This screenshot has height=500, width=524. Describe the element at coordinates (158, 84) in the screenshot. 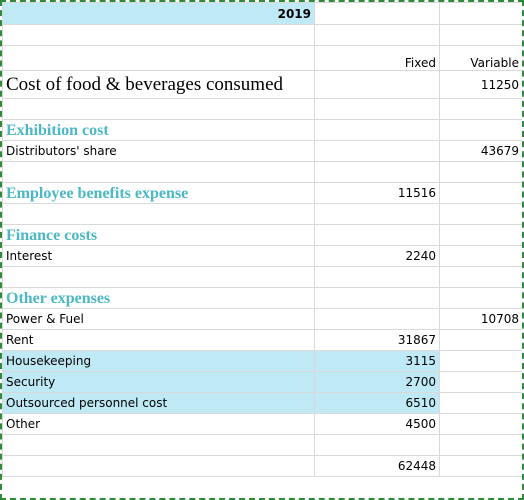

I see `row-label: Cost of food & beverages consumed` at that location.